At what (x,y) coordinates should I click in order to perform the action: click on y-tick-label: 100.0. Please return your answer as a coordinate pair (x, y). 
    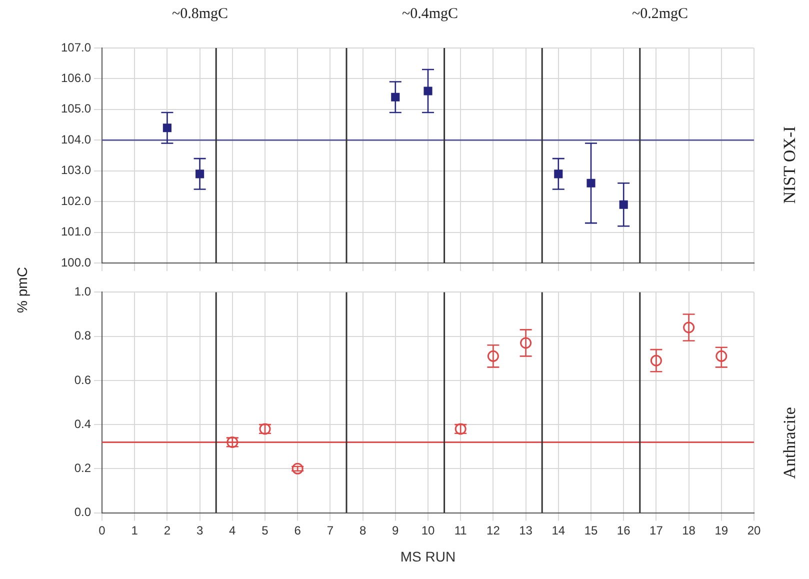
    Looking at the image, I should click on (76, 262).